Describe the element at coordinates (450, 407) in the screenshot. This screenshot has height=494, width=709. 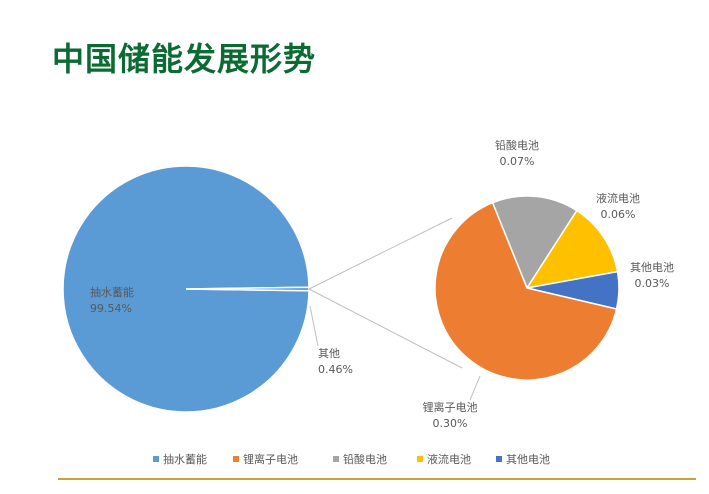
I see `label-lithium-name: 锂离子电池` at that location.